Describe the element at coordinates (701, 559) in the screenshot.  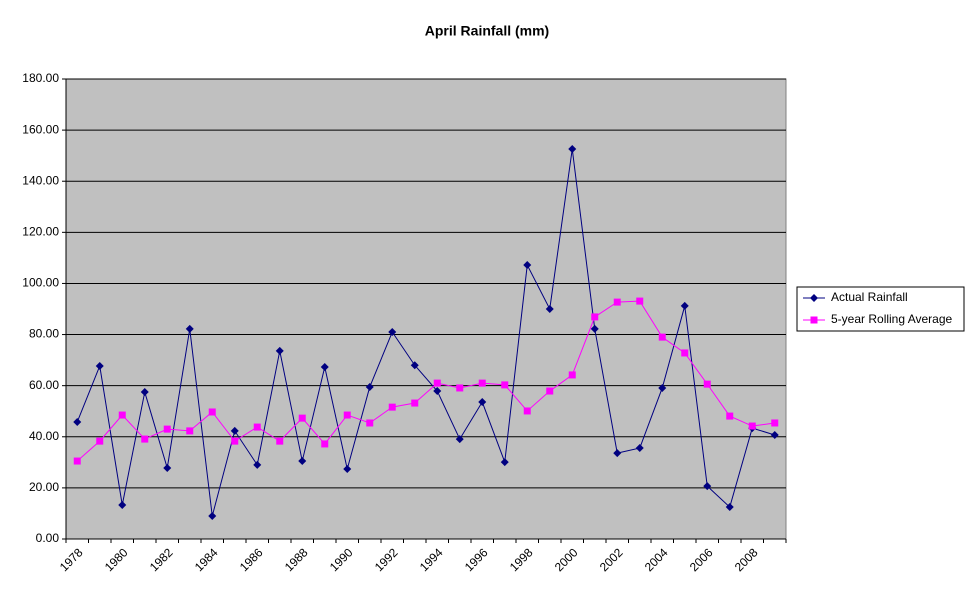
I see `x-tick-label: 2006` at that location.